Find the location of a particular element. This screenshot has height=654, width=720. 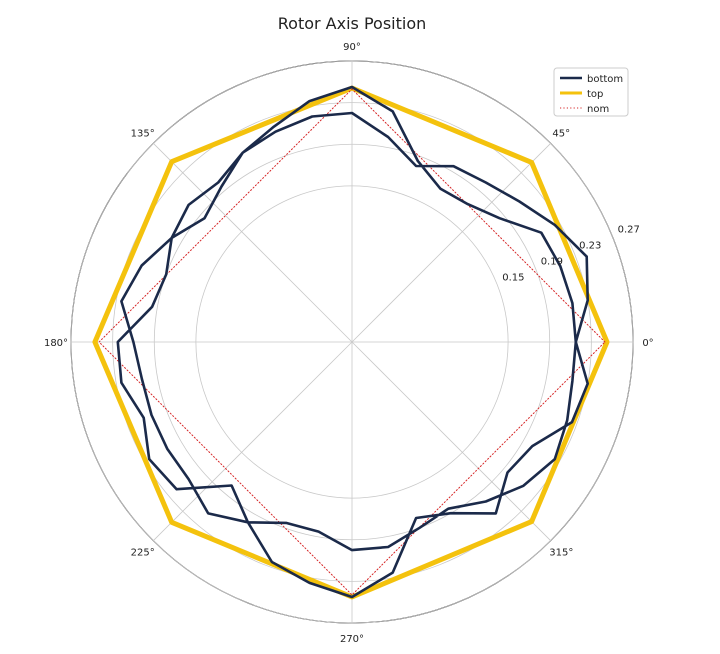

angle-tick-label: 225° is located at coordinates (143, 552).